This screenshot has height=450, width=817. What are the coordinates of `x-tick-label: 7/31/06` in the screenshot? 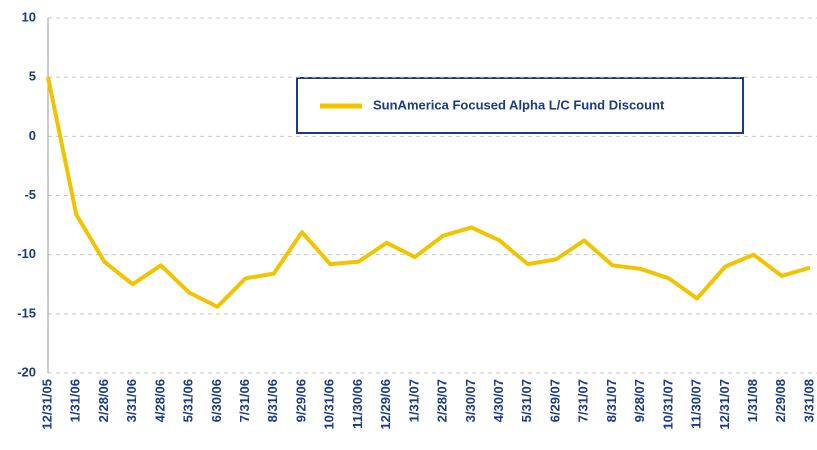 It's located at (244, 400).